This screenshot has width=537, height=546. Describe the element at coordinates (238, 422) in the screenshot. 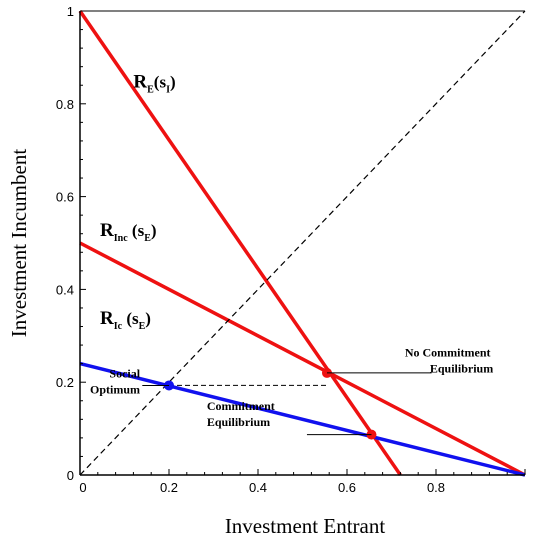

I see `commitment-equilibrium-label-line-1: Equilibrium` at that location.